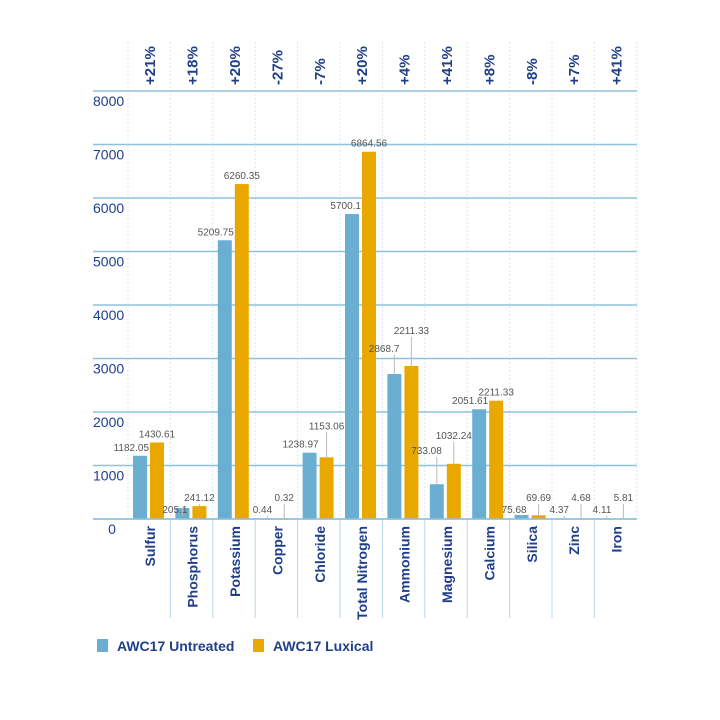 The image size is (720, 720). I want to click on data-label: 75.68, so click(514, 510).